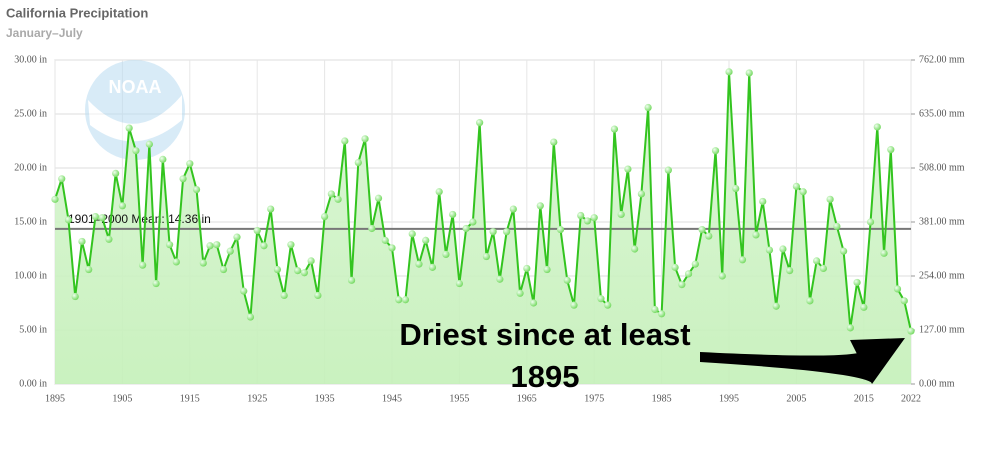 The width and height of the screenshot is (984, 450). I want to click on x-tick-label: 1895, so click(55, 398).